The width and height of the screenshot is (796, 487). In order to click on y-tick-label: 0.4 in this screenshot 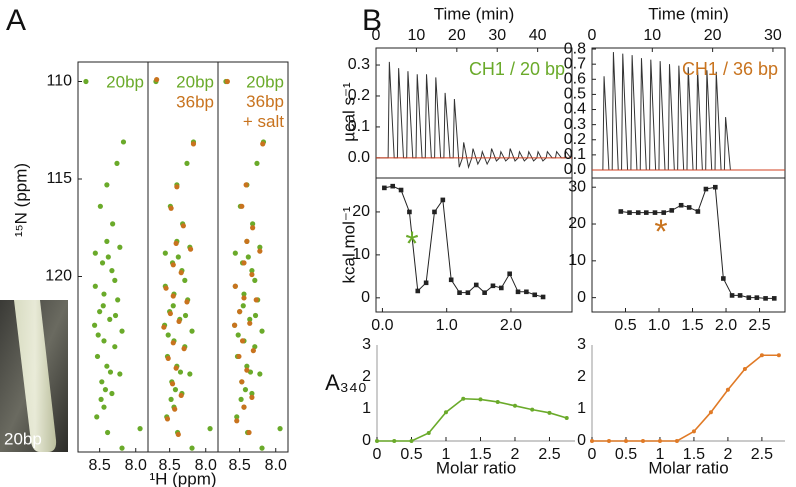, I will do `click(575, 109)`.